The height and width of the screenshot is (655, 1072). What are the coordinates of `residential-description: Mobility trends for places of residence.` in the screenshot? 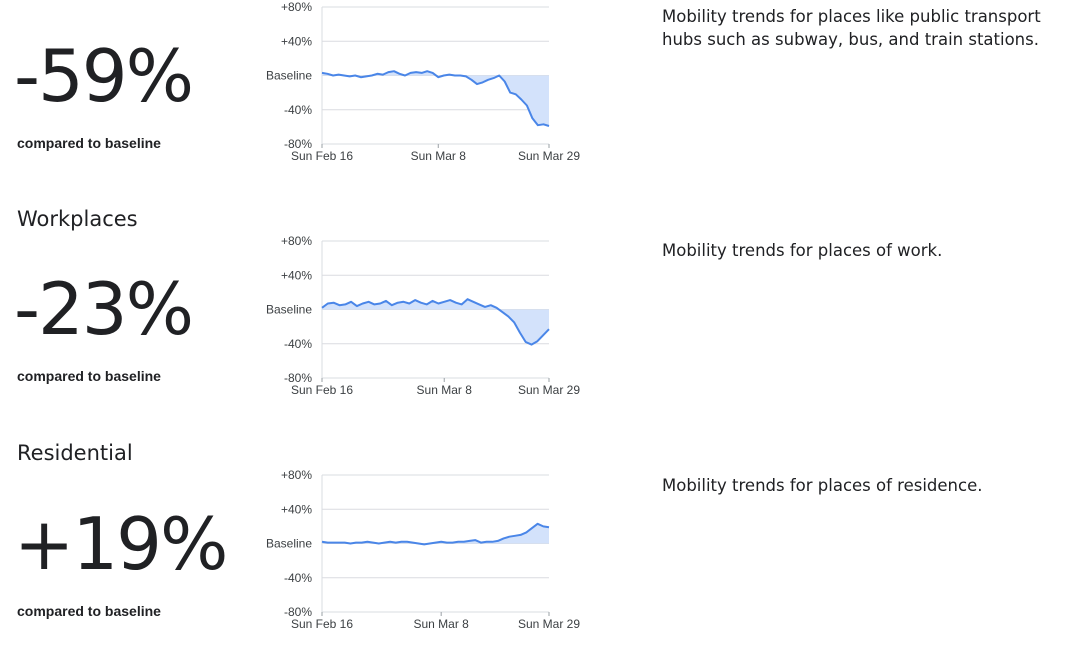 It's located at (822, 485).